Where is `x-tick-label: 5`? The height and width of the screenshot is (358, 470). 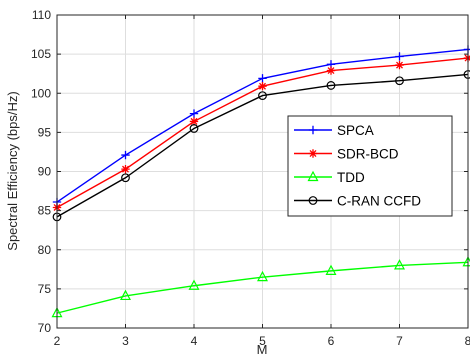
x-tick-label: 5 is located at coordinates (262, 341).